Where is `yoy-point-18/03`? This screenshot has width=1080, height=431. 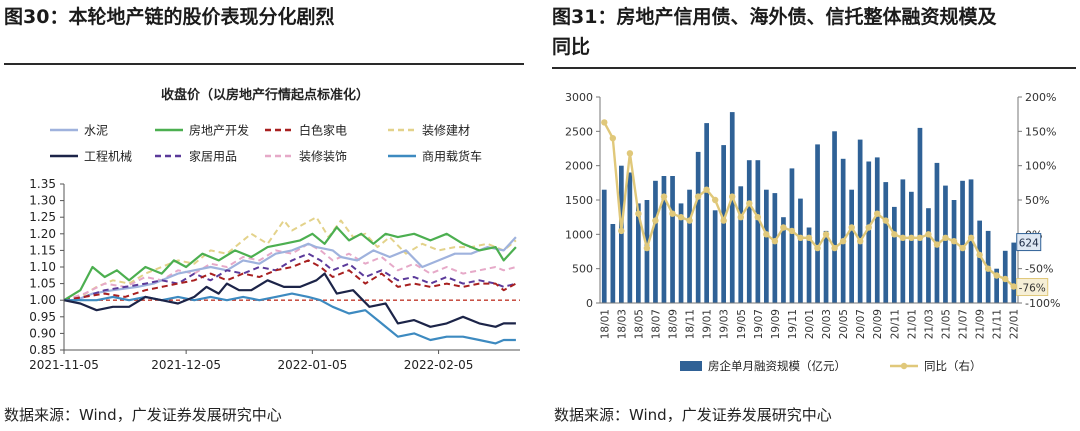
yoy-point-18/03 is located at coordinates (621, 231).